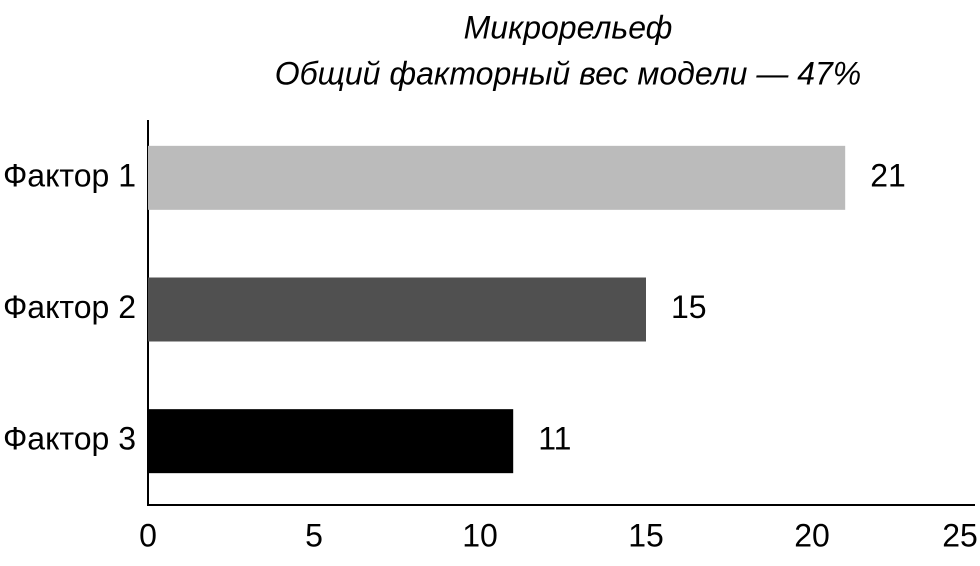  Describe the element at coordinates (646, 535) in the screenshot. I see `x-tick-label: 15` at that location.